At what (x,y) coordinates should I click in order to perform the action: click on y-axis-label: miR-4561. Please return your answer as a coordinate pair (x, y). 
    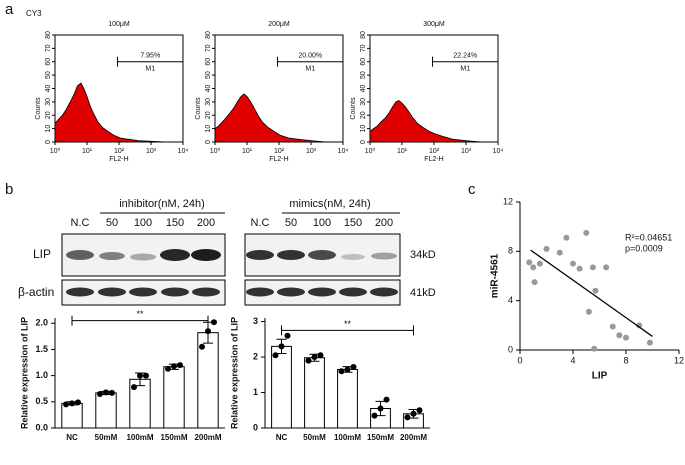
    Looking at the image, I should click on (495, 275).